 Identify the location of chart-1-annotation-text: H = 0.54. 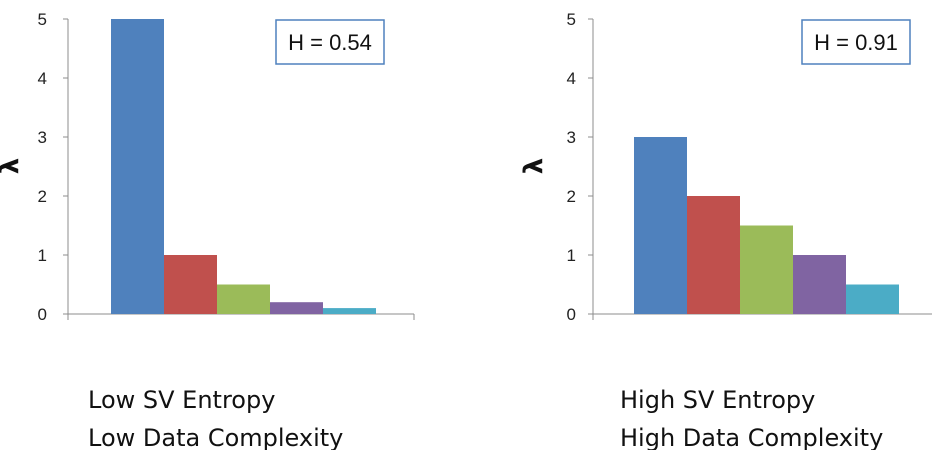
(330, 42).